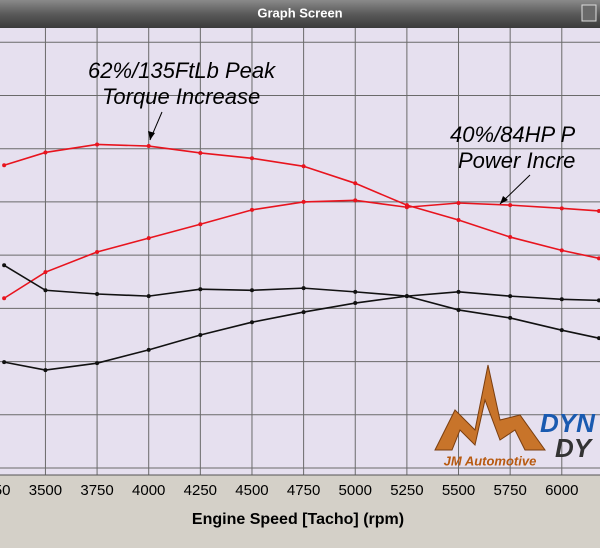  What do you see at coordinates (303, 490) in the screenshot?
I see `x-tick-label: 4750` at bounding box center [303, 490].